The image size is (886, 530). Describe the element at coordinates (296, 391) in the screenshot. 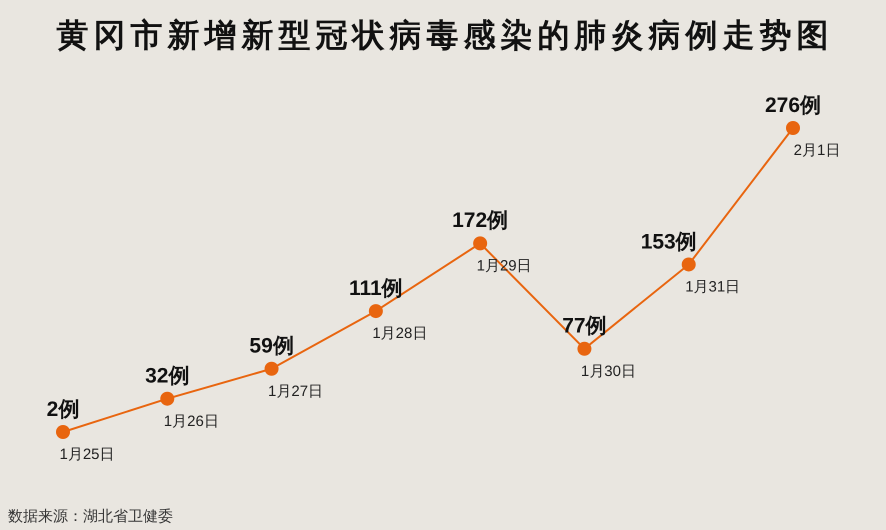

I see `x-tick-label: 1月27日` at that location.